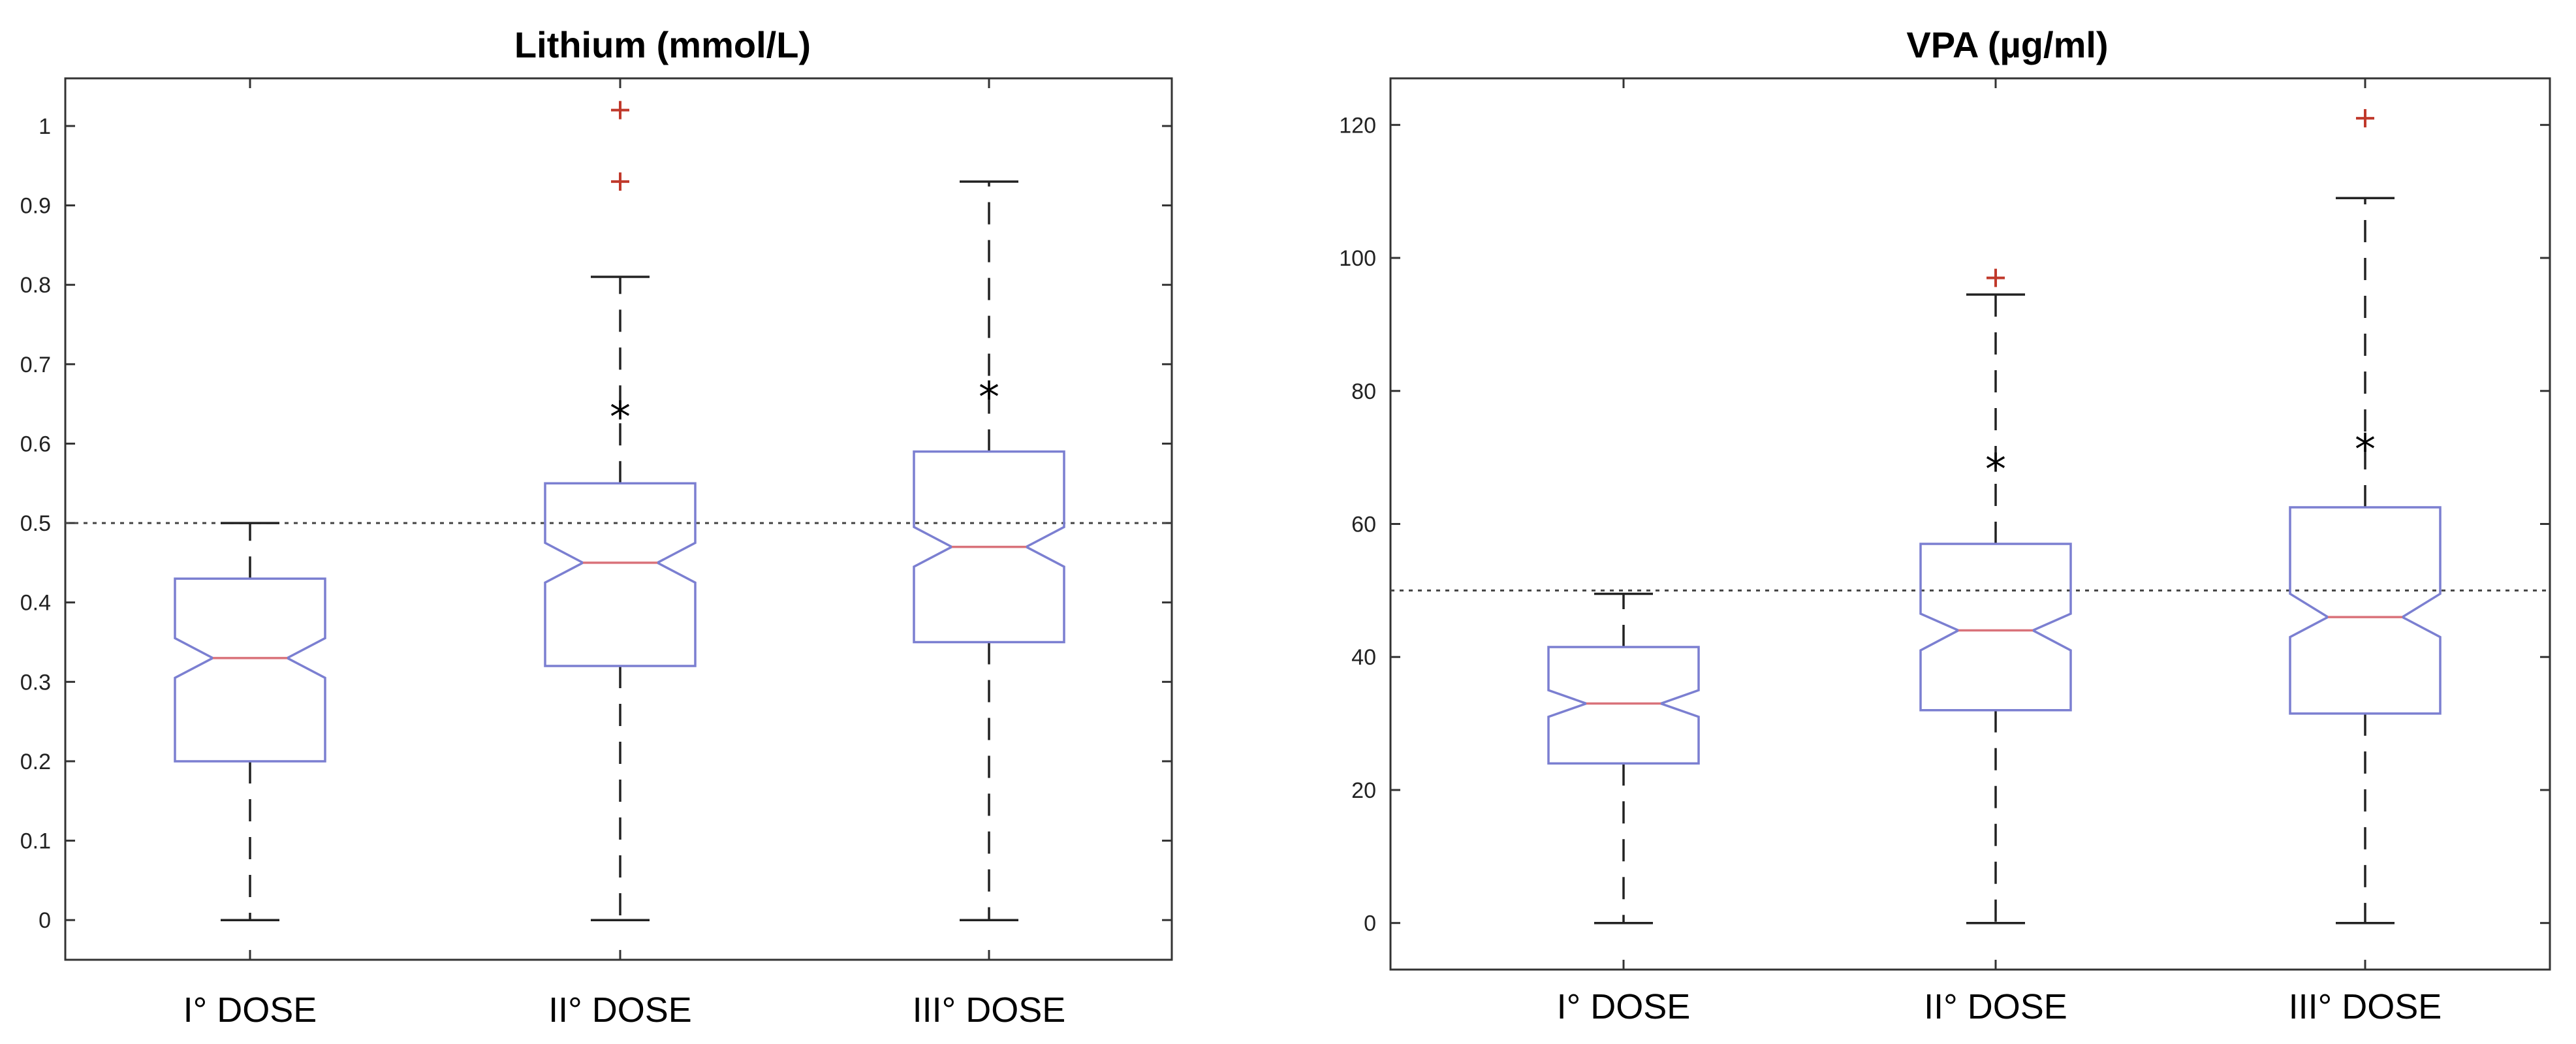 This screenshot has height=1044, width=2576. What do you see at coordinates (35, 603) in the screenshot?
I see `y-tick-label: 0.4` at bounding box center [35, 603].